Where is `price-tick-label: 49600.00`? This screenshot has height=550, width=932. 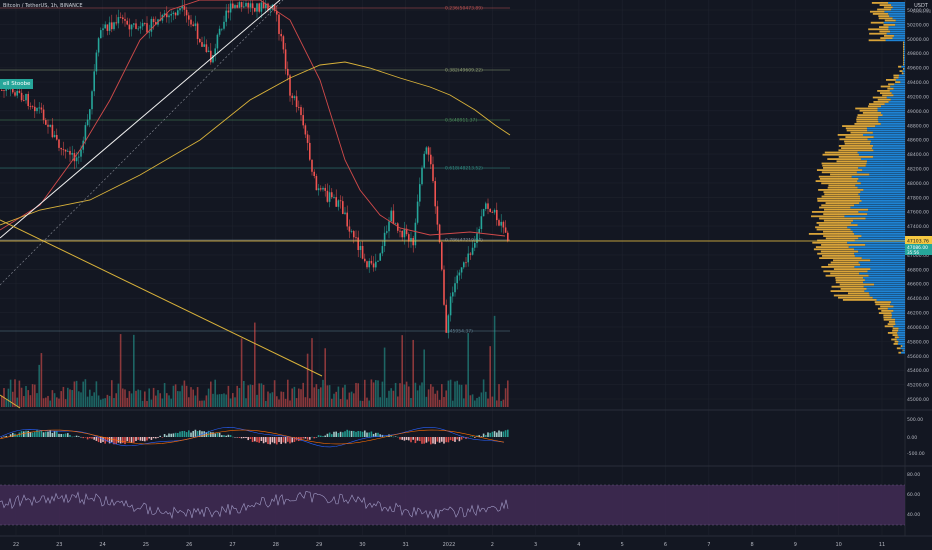
price-tick-label: 49600.00 is located at coordinates (918, 69).